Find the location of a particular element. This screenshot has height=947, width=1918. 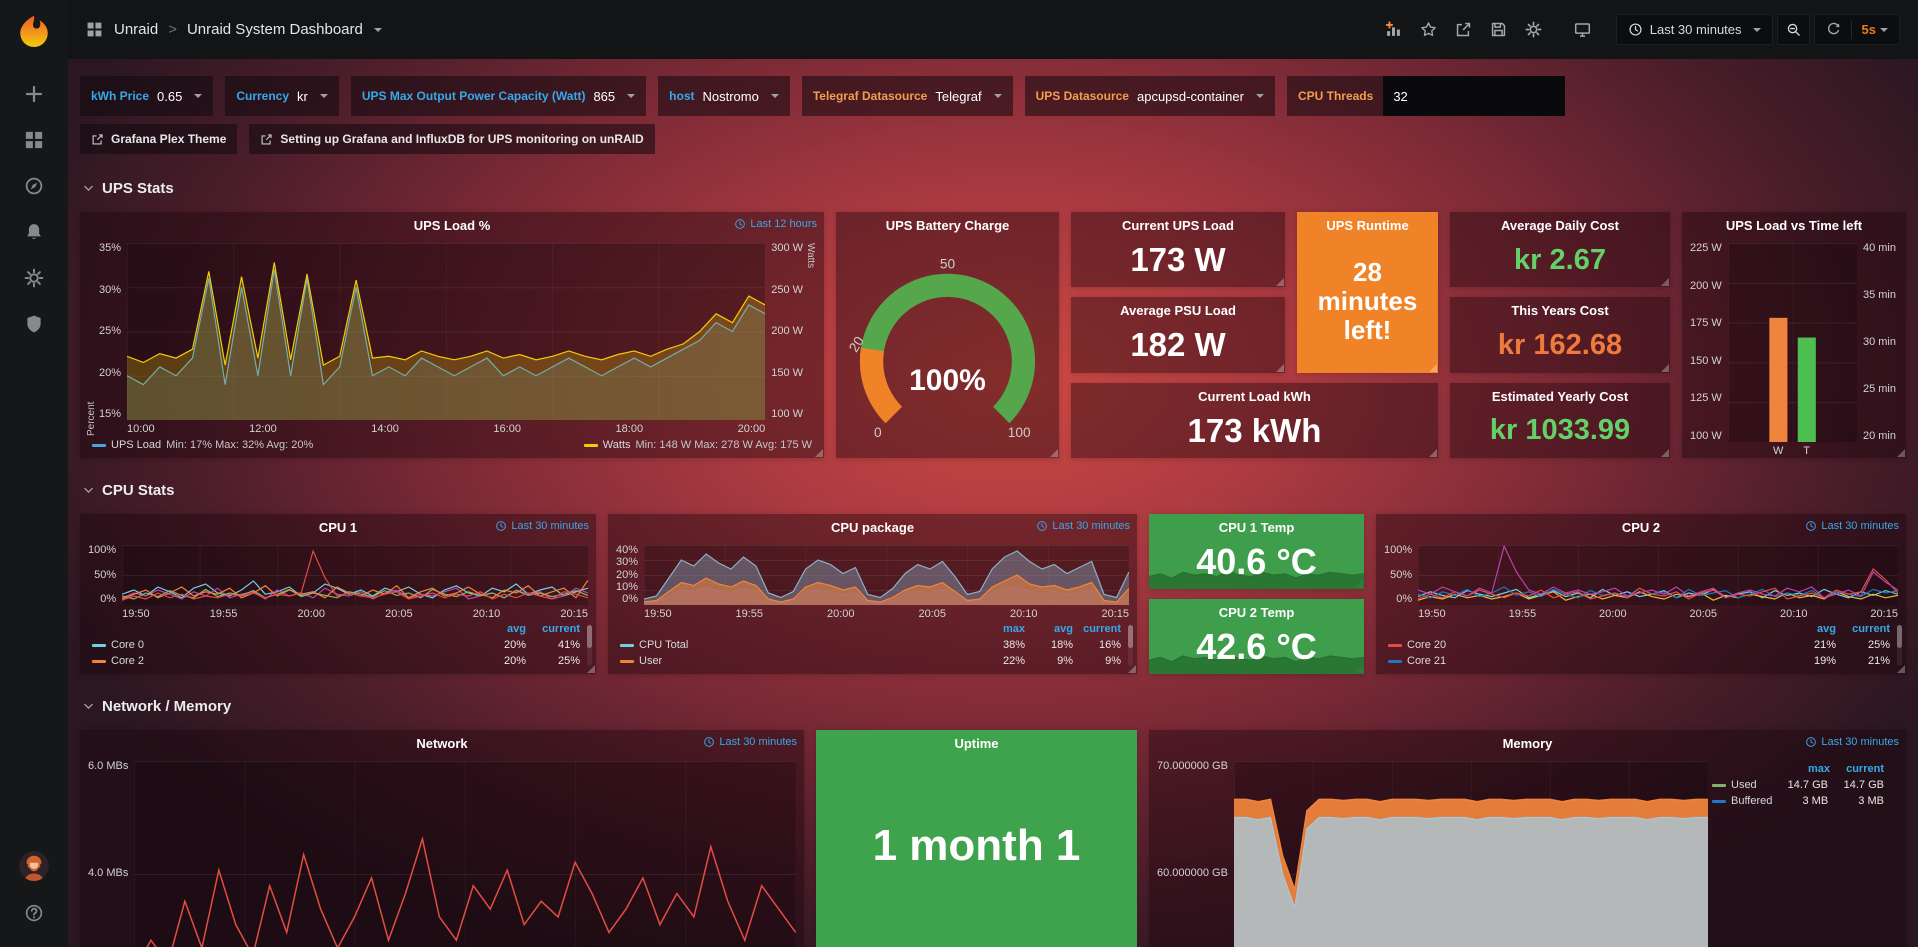

legend-series-name: Core 21 is located at coordinates (1585, 661).